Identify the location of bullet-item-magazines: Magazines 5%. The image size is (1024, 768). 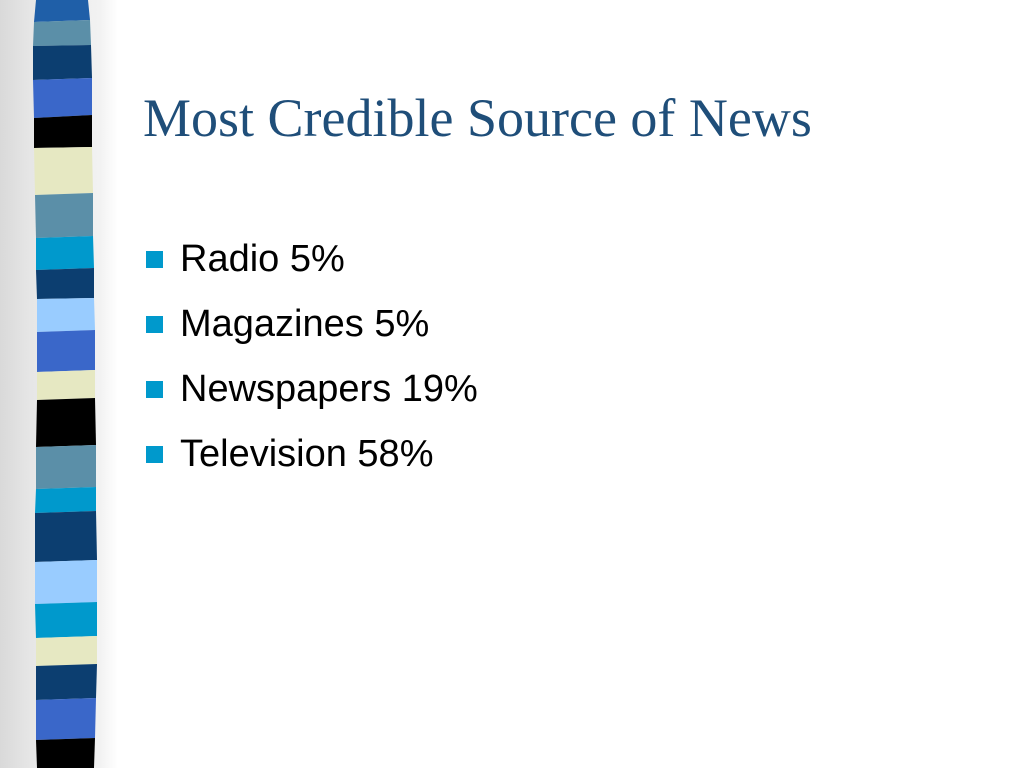
(312, 324).